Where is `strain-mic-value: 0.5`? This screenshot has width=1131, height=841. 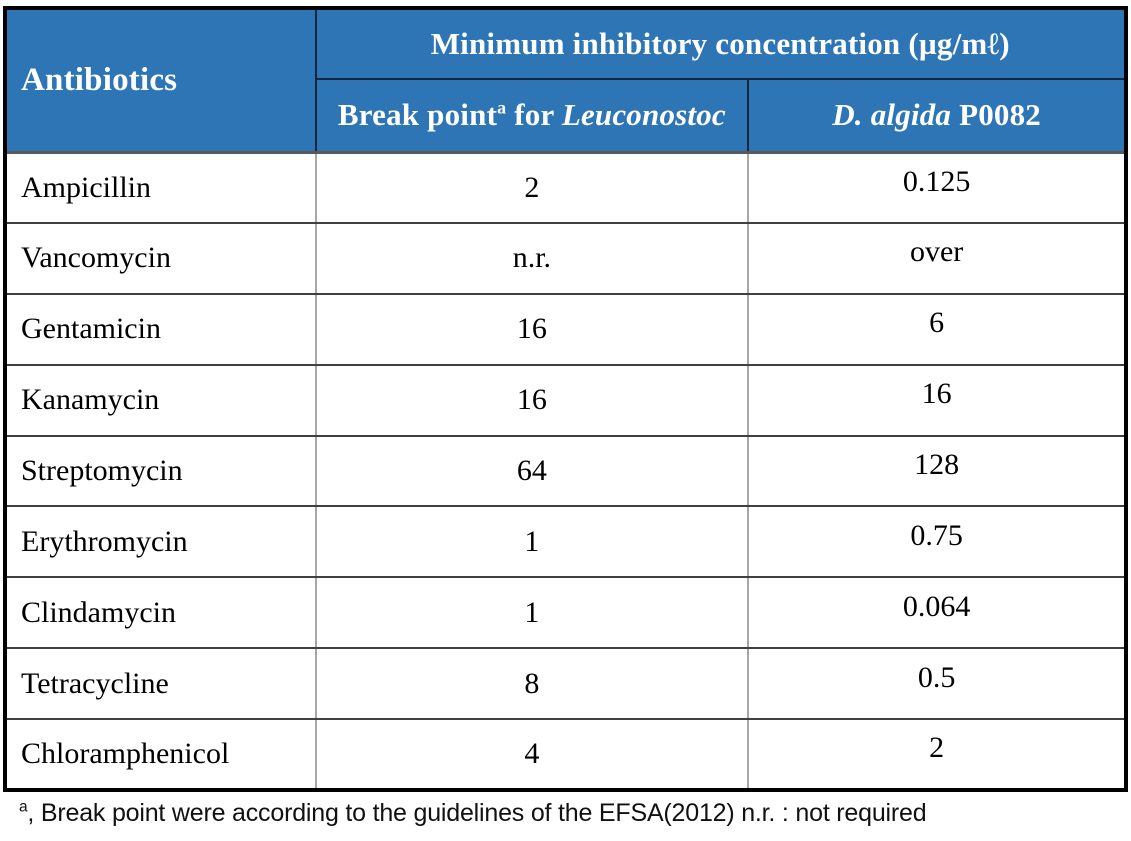 strain-mic-value: 0.5 is located at coordinates (936, 677).